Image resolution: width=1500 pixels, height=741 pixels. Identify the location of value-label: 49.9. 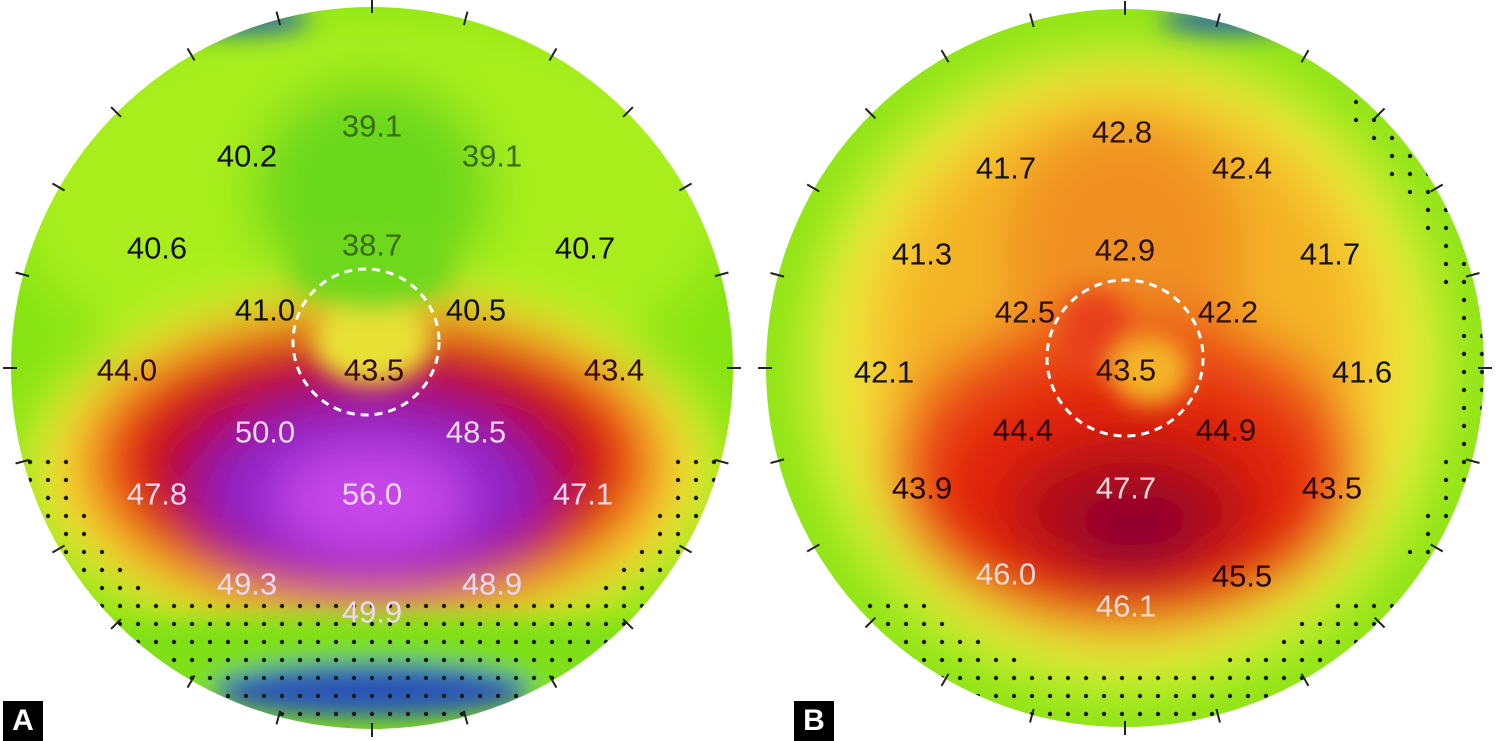
(372, 612).